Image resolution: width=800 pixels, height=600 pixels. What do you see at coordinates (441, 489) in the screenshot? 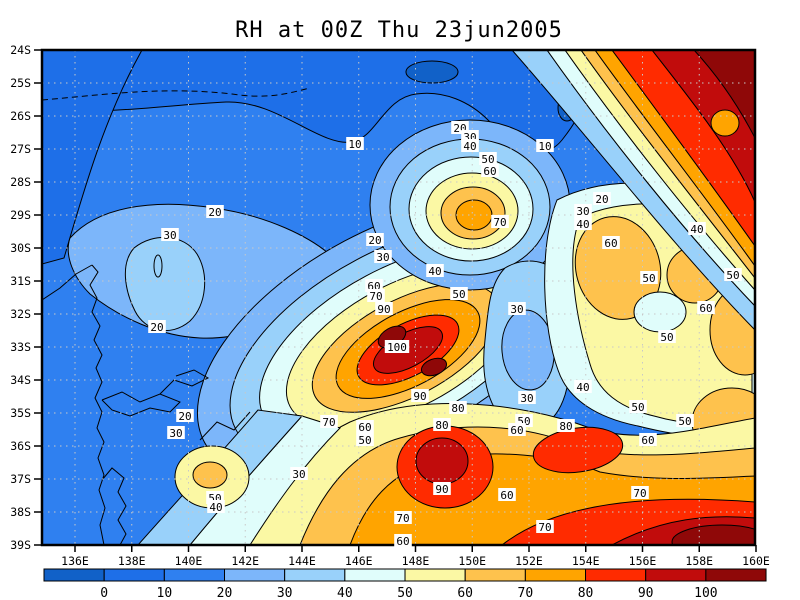
I see `contour-label: 90` at bounding box center [441, 489].